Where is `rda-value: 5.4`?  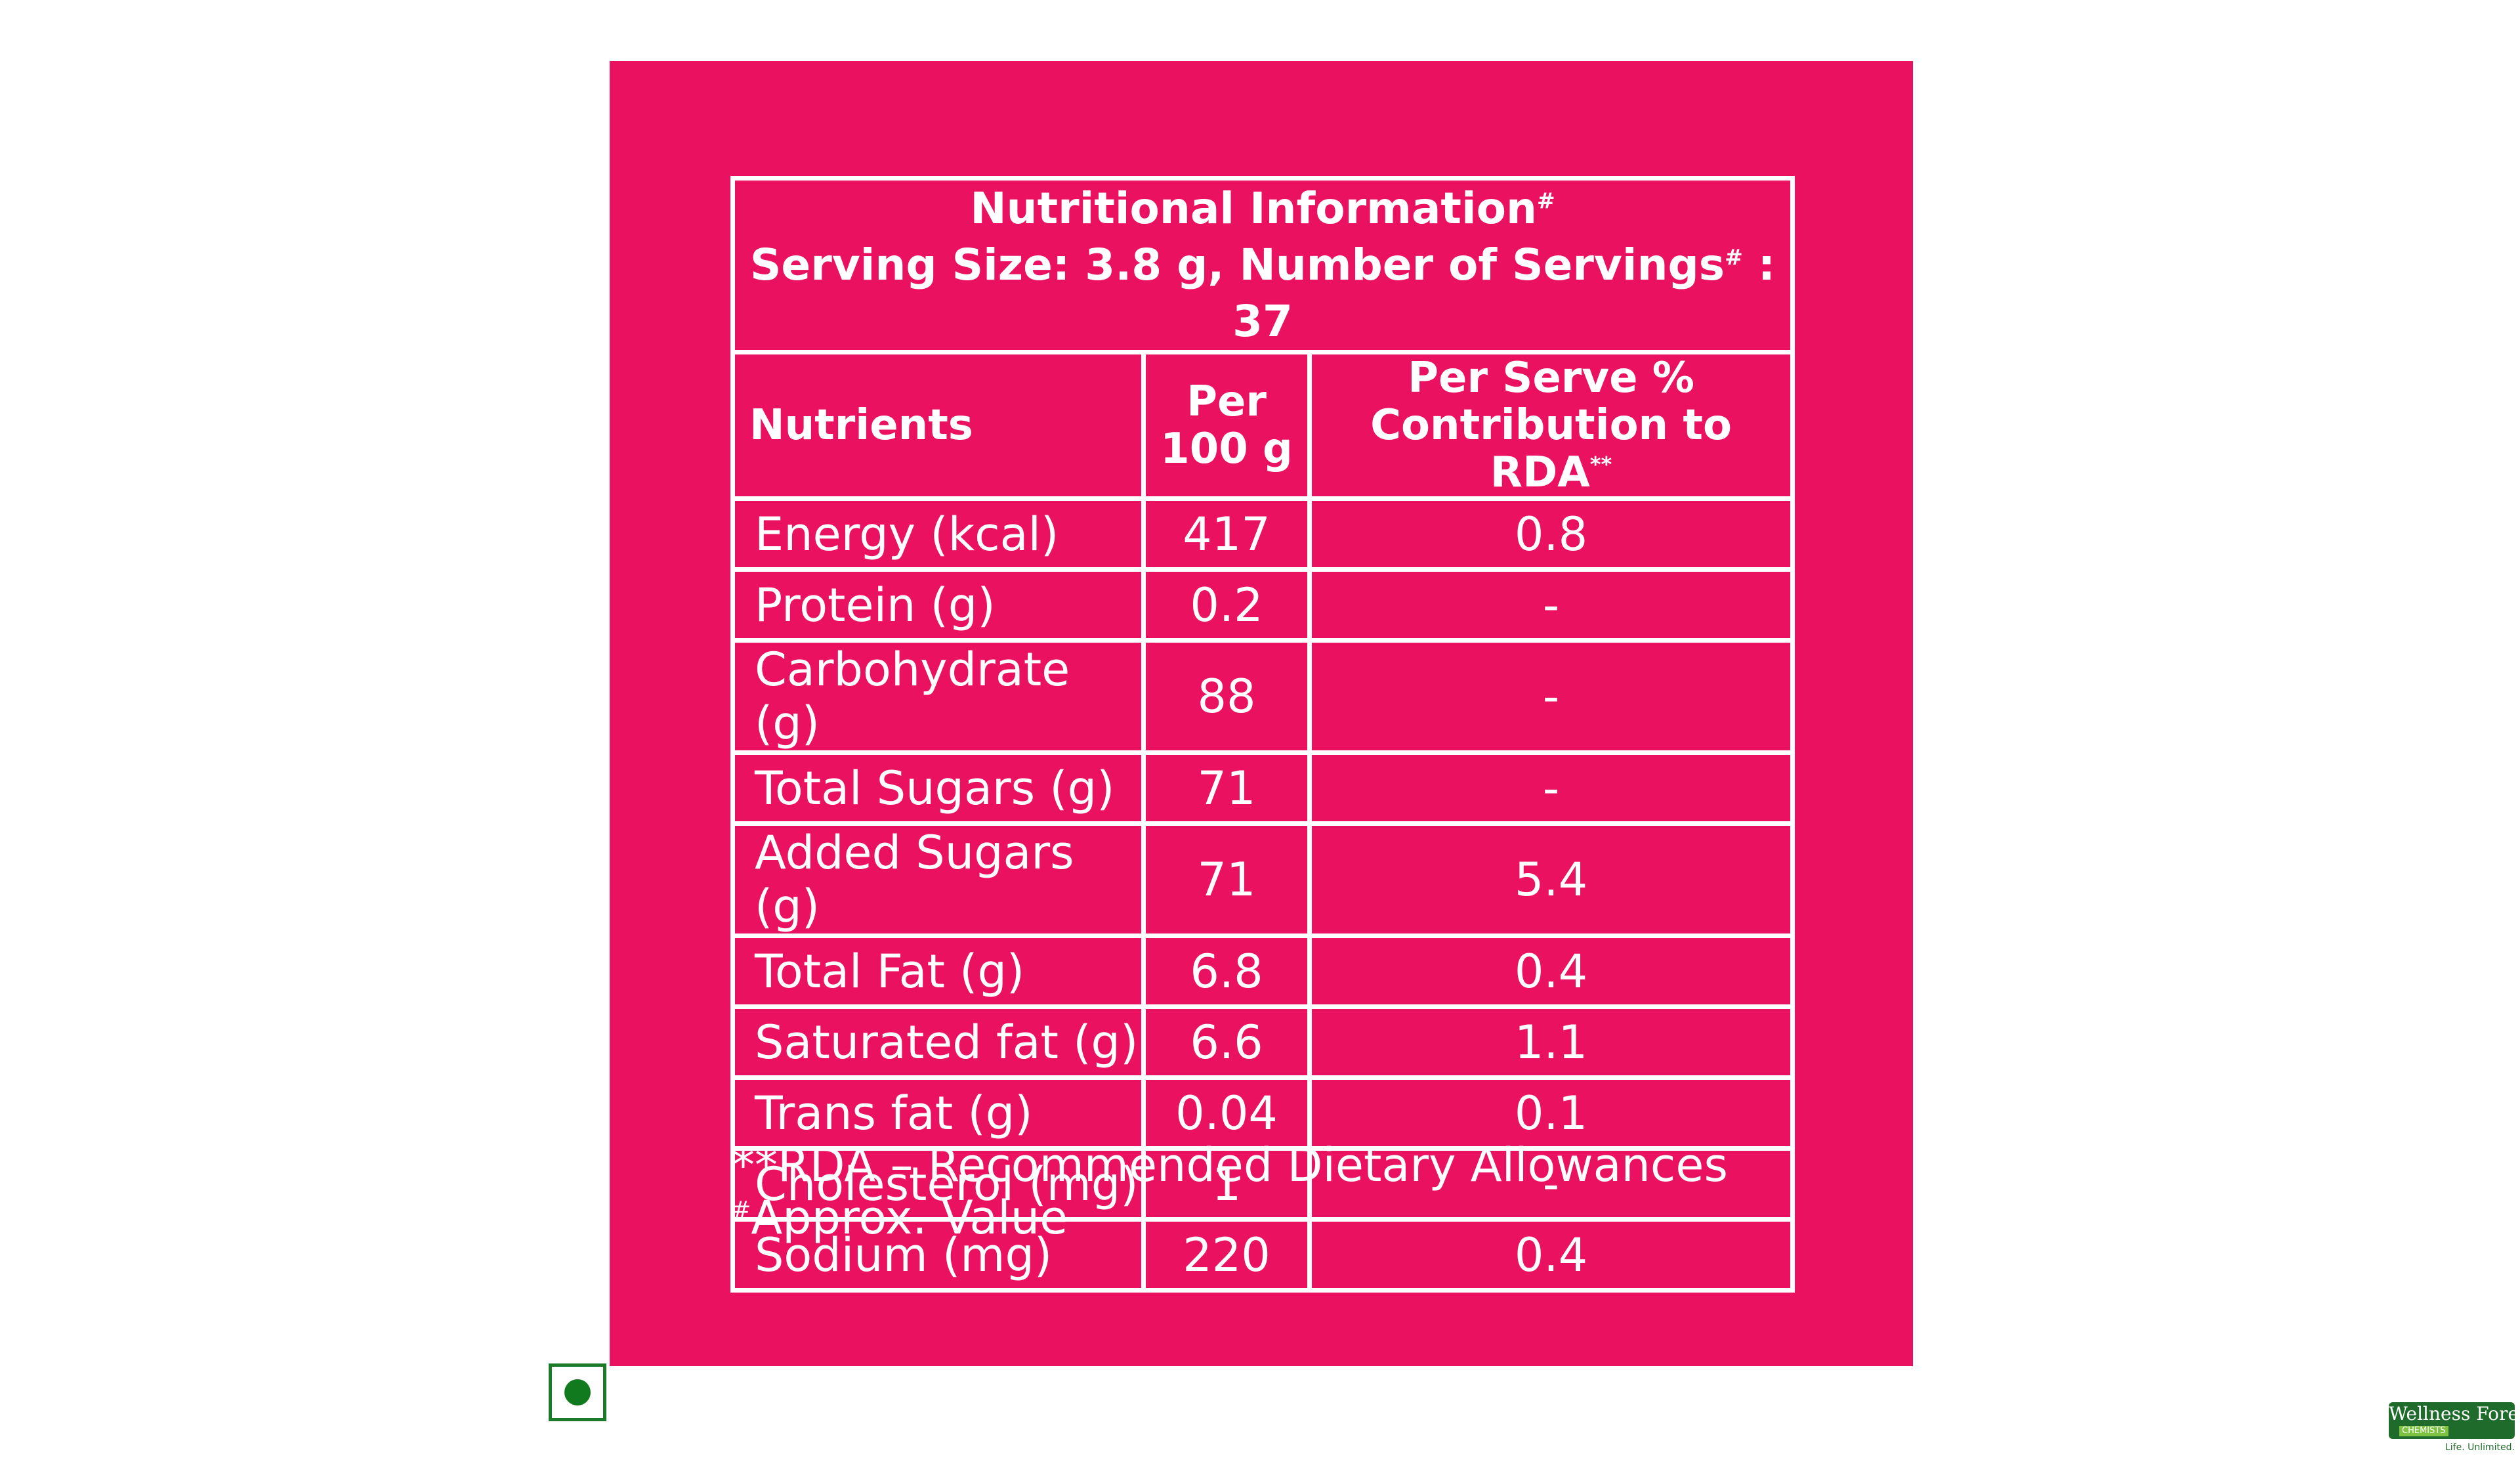
rda-value: 5.4 is located at coordinates (1551, 879).